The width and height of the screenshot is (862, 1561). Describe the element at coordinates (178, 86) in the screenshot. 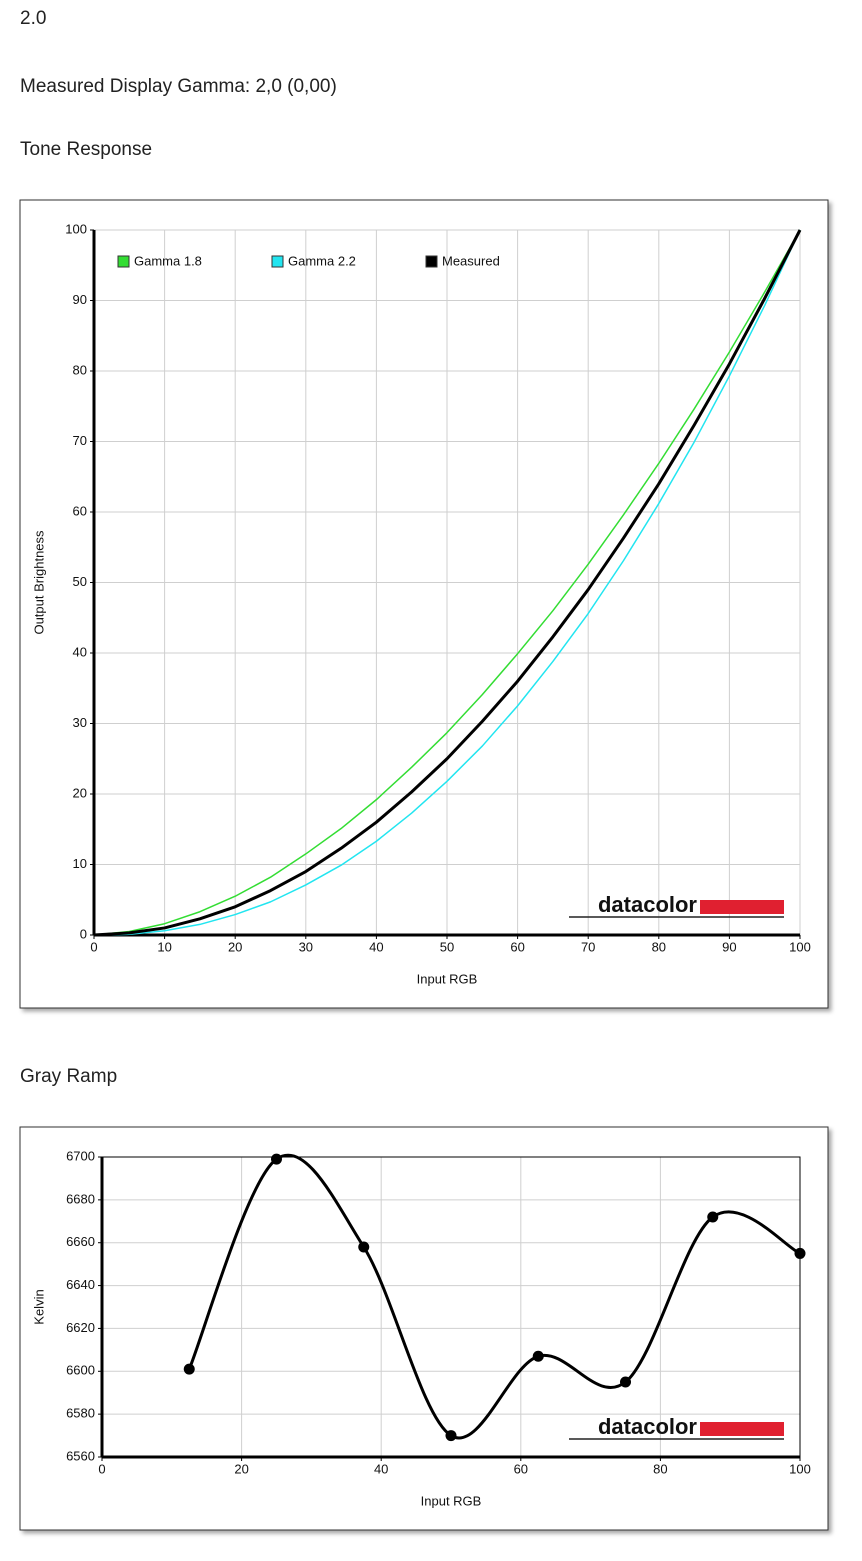

I see `gamma-summary: Measured Display Gamma: 2,0 (0,00)` at that location.